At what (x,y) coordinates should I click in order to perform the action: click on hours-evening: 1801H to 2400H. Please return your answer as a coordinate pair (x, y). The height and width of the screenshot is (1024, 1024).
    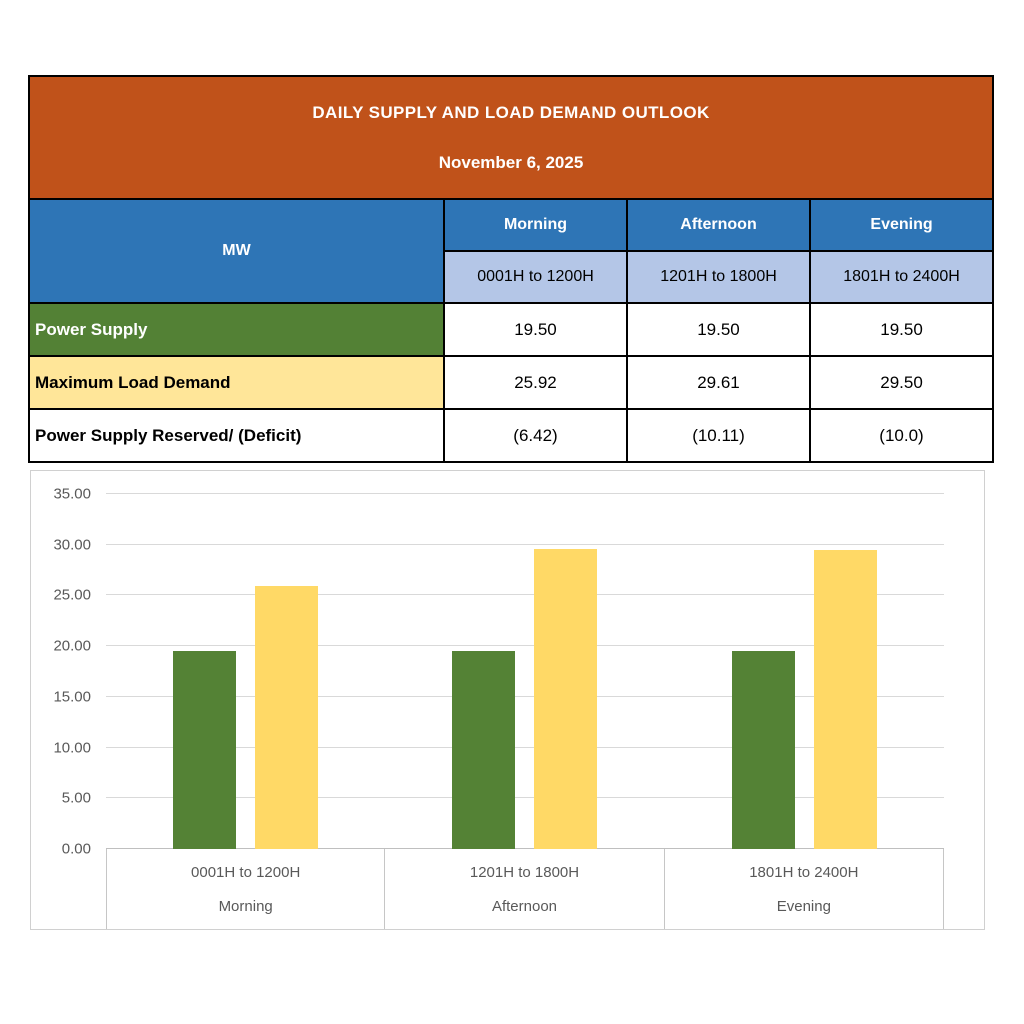
    Looking at the image, I should click on (901, 277).